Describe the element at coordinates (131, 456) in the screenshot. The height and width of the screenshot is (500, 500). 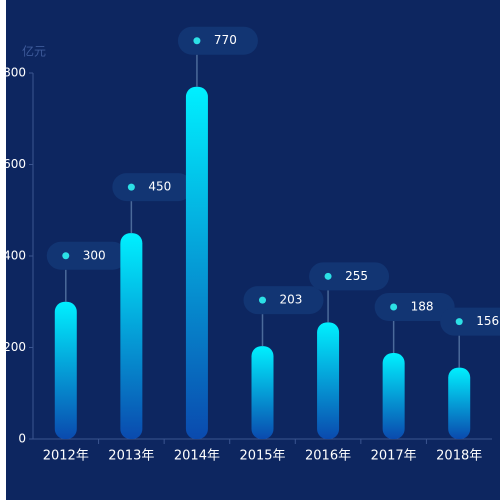
I see `x-tick-label: 2013年` at that location.